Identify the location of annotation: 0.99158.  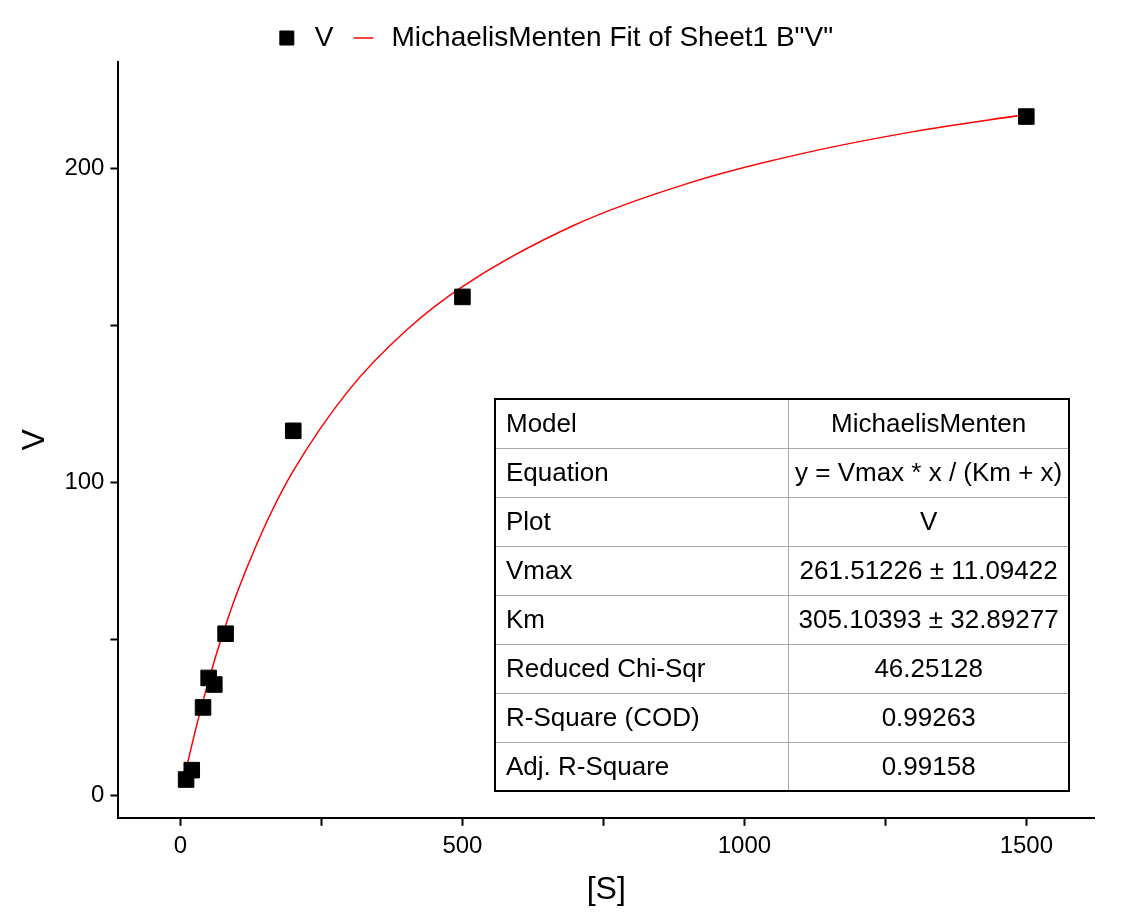
(929, 766).